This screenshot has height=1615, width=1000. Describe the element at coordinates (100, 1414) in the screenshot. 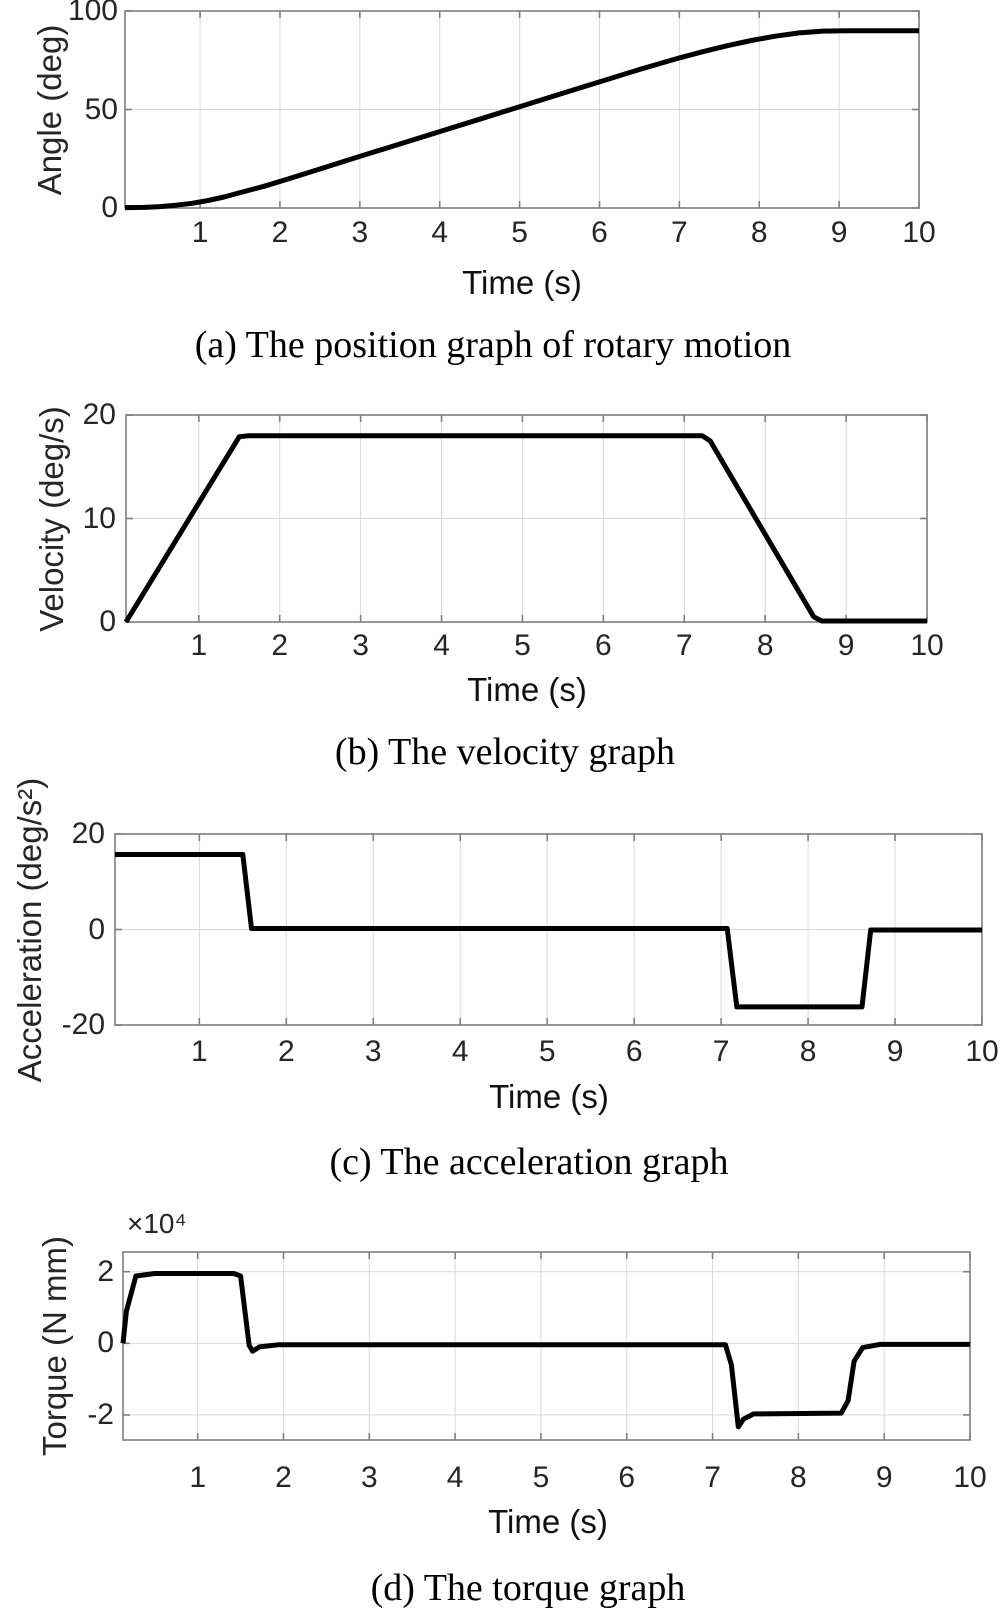

I see `y-tick-label: -2` at that location.